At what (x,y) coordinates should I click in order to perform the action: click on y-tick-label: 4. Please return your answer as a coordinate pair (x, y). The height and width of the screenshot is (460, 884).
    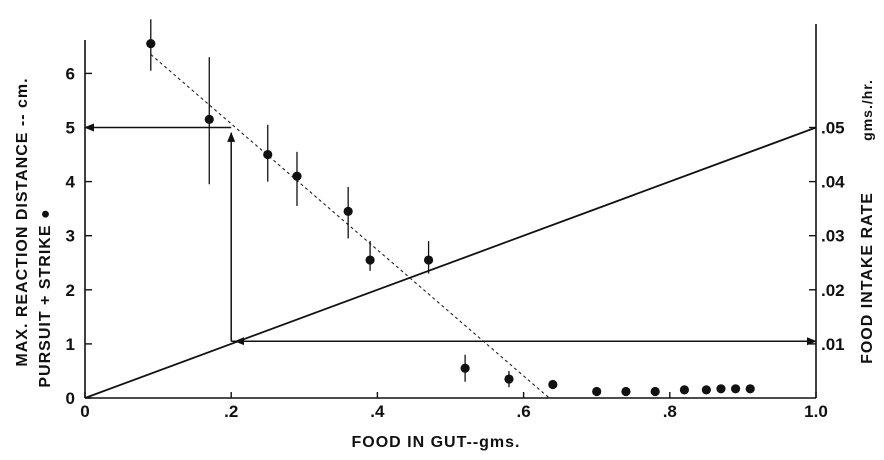
    Looking at the image, I should click on (71, 182).